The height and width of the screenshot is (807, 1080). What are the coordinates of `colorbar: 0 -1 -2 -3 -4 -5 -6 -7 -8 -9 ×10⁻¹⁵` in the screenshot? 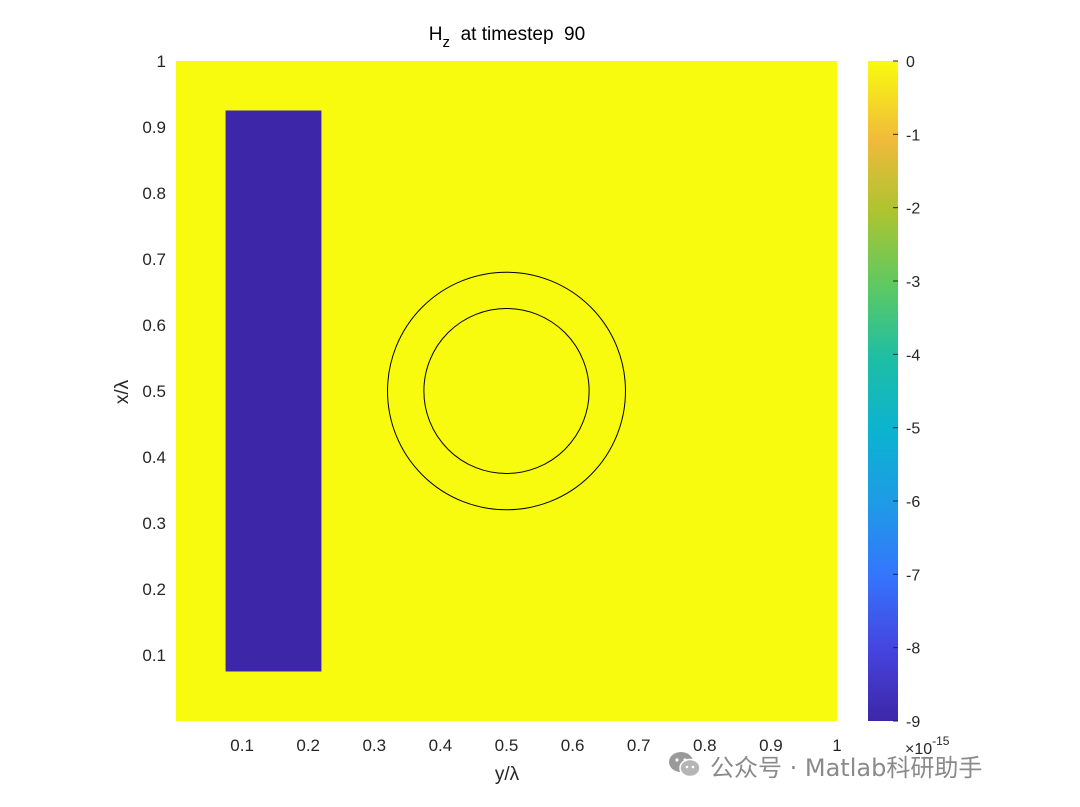 It's located at (909, 406).